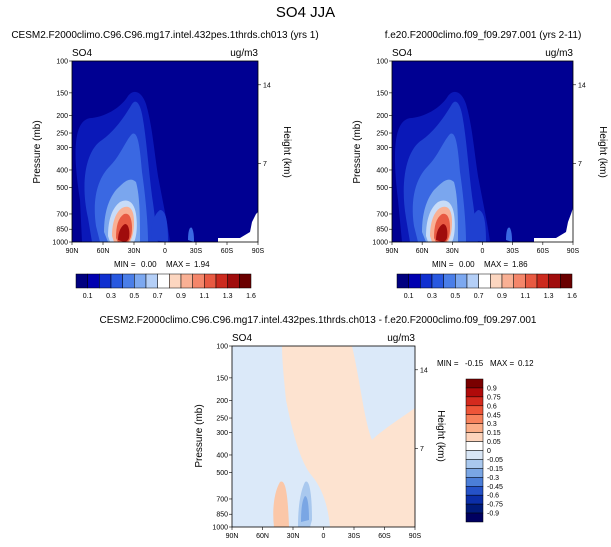  What do you see at coordinates (323, 436) in the screenshot?
I see `panel-3-plot` at bounding box center [323, 436].